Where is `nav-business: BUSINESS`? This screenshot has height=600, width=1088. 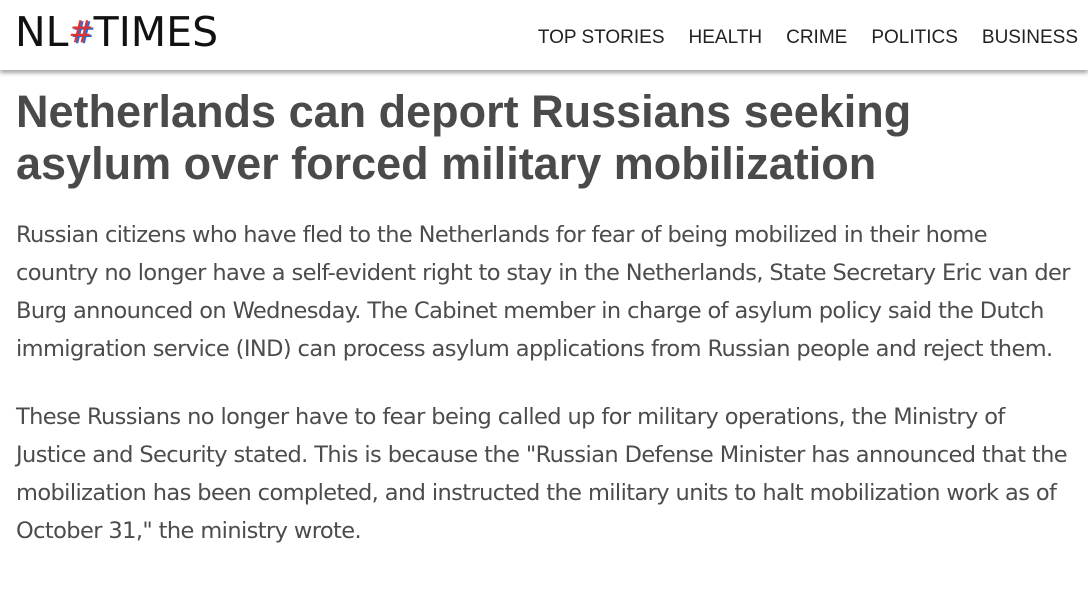 nav-business: BUSINESS is located at coordinates (1029, 37).